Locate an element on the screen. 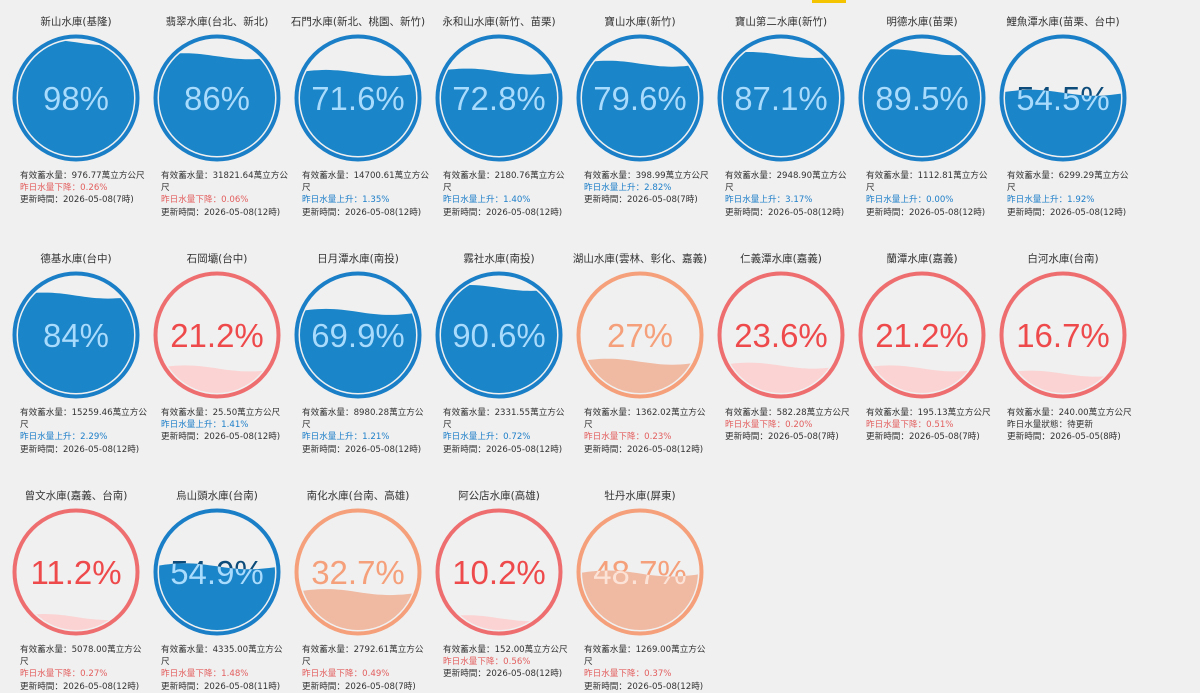 Image resolution: width=1200 pixels, height=693 pixels. reservoir-name: 新山水庫(基隆) is located at coordinates (76, 22).